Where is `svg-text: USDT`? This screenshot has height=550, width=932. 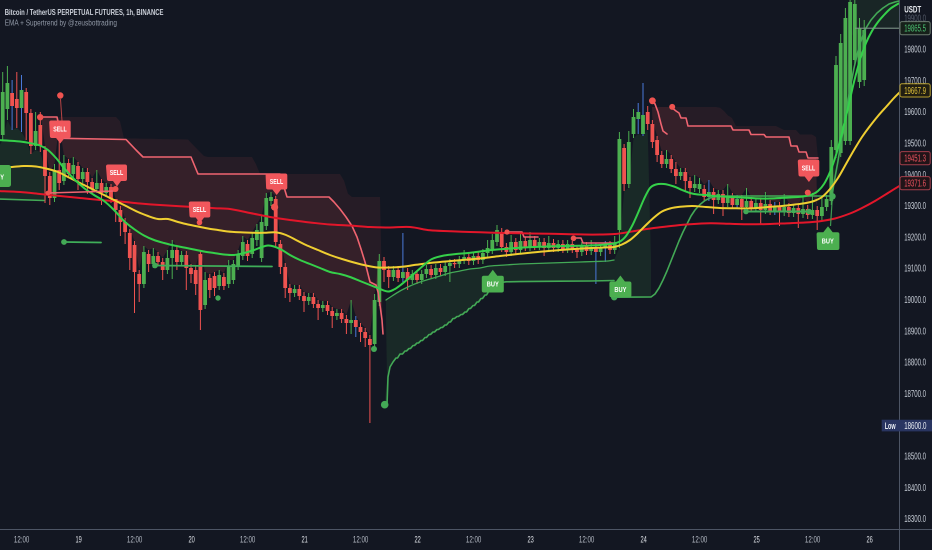 svg-text: USDT is located at coordinates (912, 9).